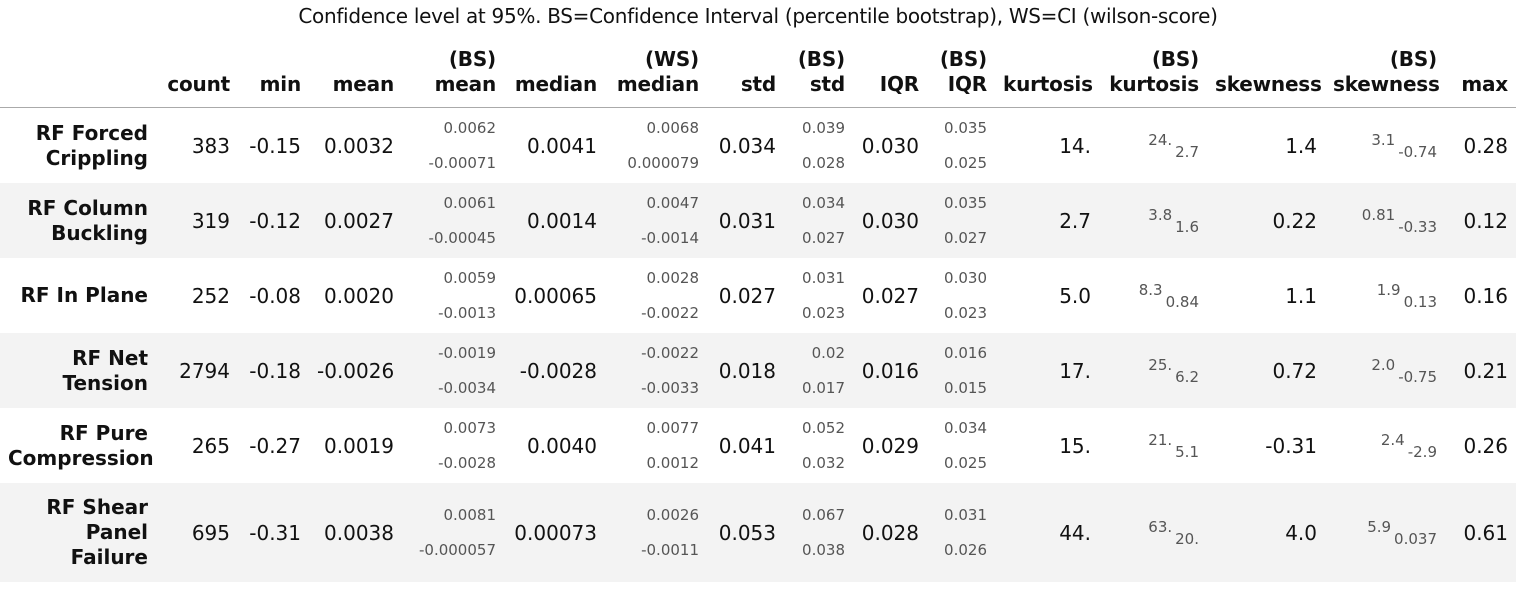 The height and width of the screenshot is (589, 1530). Describe the element at coordinates (1153, 74) in the screenshot. I see `col-header-bs-kurtosis: (BS) kurtosis` at that location.